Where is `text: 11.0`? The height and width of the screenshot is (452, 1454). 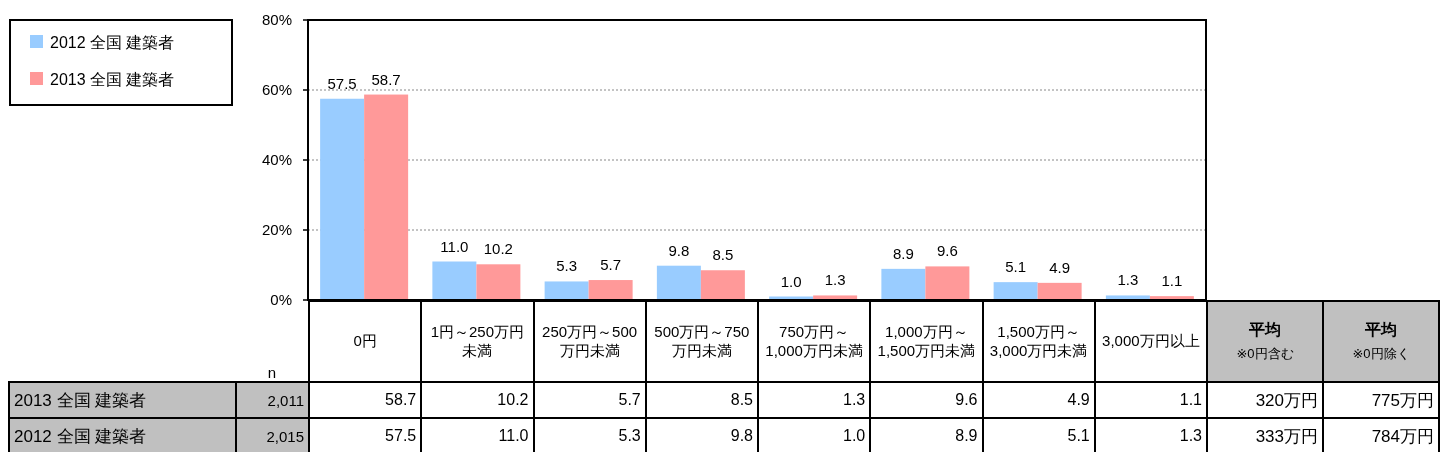
text: 11.0 is located at coordinates (454, 246).